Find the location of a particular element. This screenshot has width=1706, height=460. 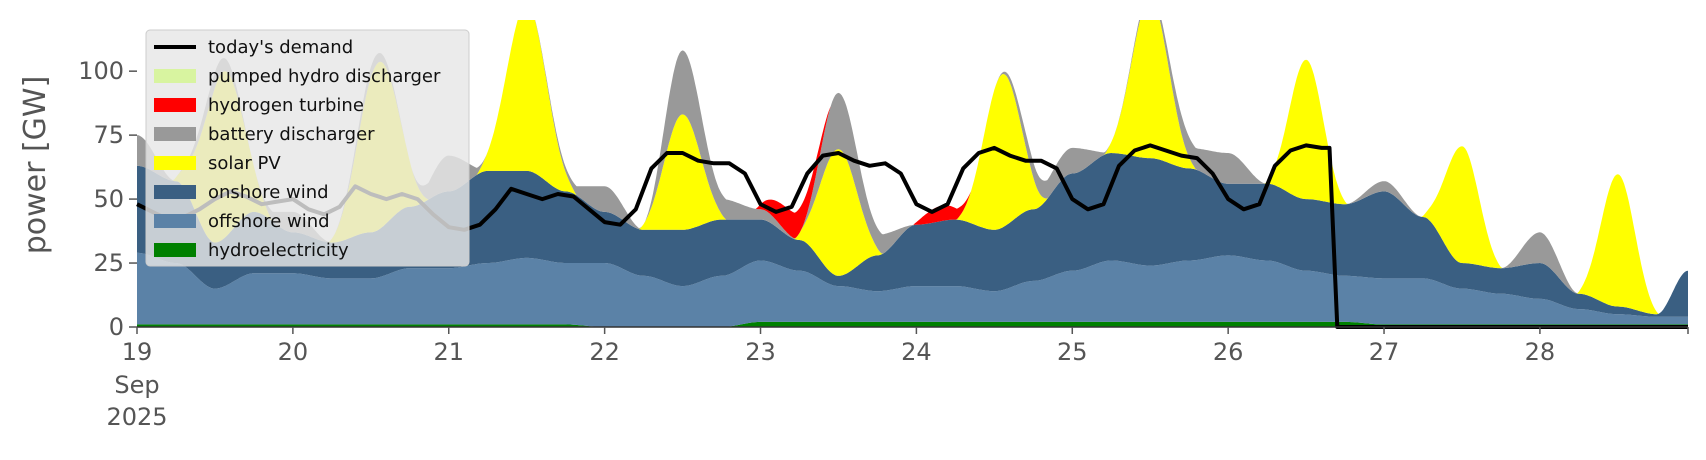

legend-label: hydrogen turbine is located at coordinates (286, 105).